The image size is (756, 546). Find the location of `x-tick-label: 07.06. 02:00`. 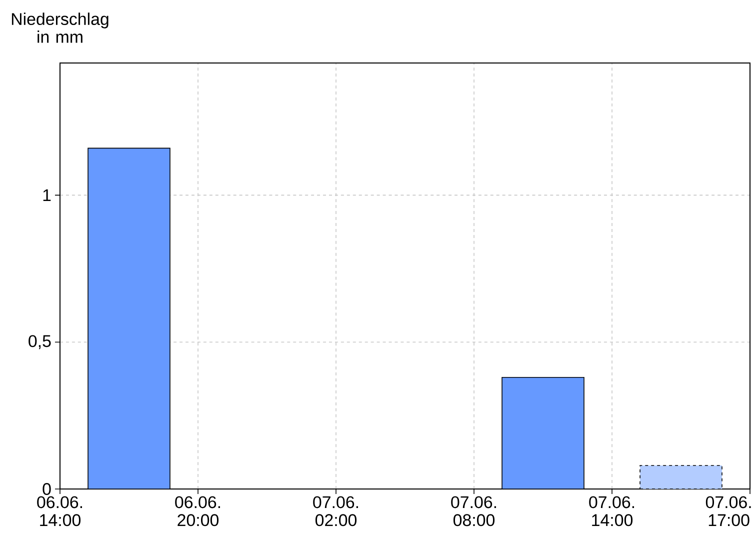

x-tick-label: 07.06. 02:00 is located at coordinates (335, 511).